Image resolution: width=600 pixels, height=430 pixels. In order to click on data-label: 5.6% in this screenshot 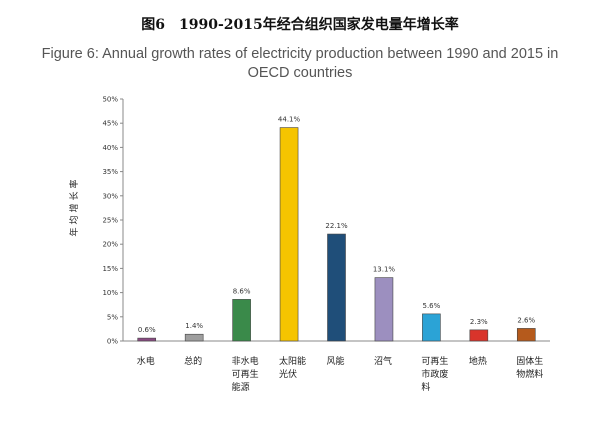, I will do `click(431, 306)`.